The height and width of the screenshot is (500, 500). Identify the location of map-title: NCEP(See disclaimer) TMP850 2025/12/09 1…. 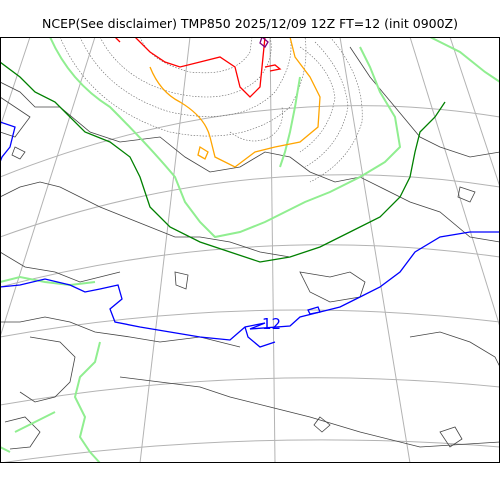
(249, 23).